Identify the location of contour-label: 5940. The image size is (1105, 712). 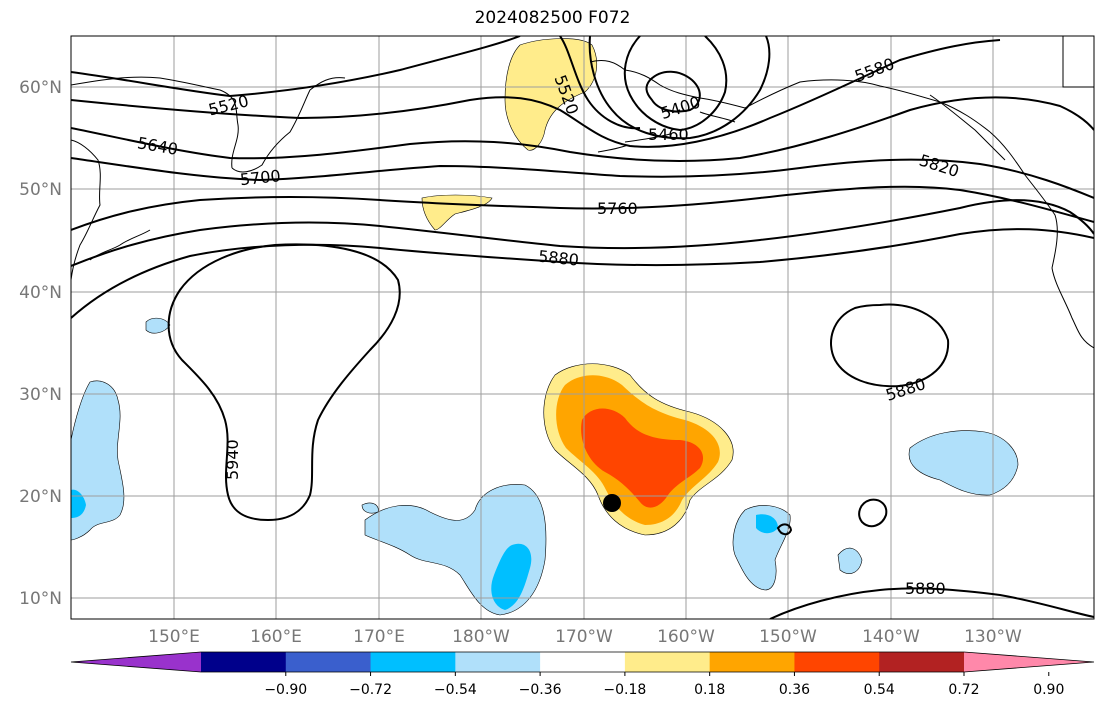
(232, 459).